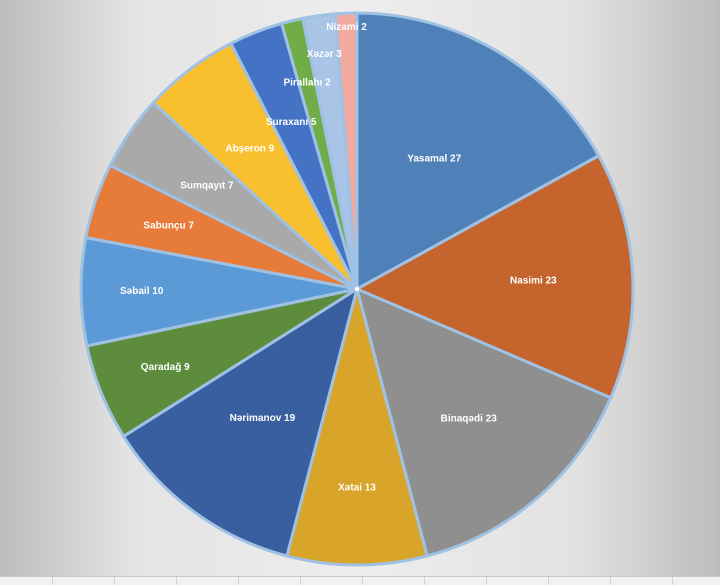  I want to click on data-label-qaradağ: Qaradağ 9, so click(165, 367).